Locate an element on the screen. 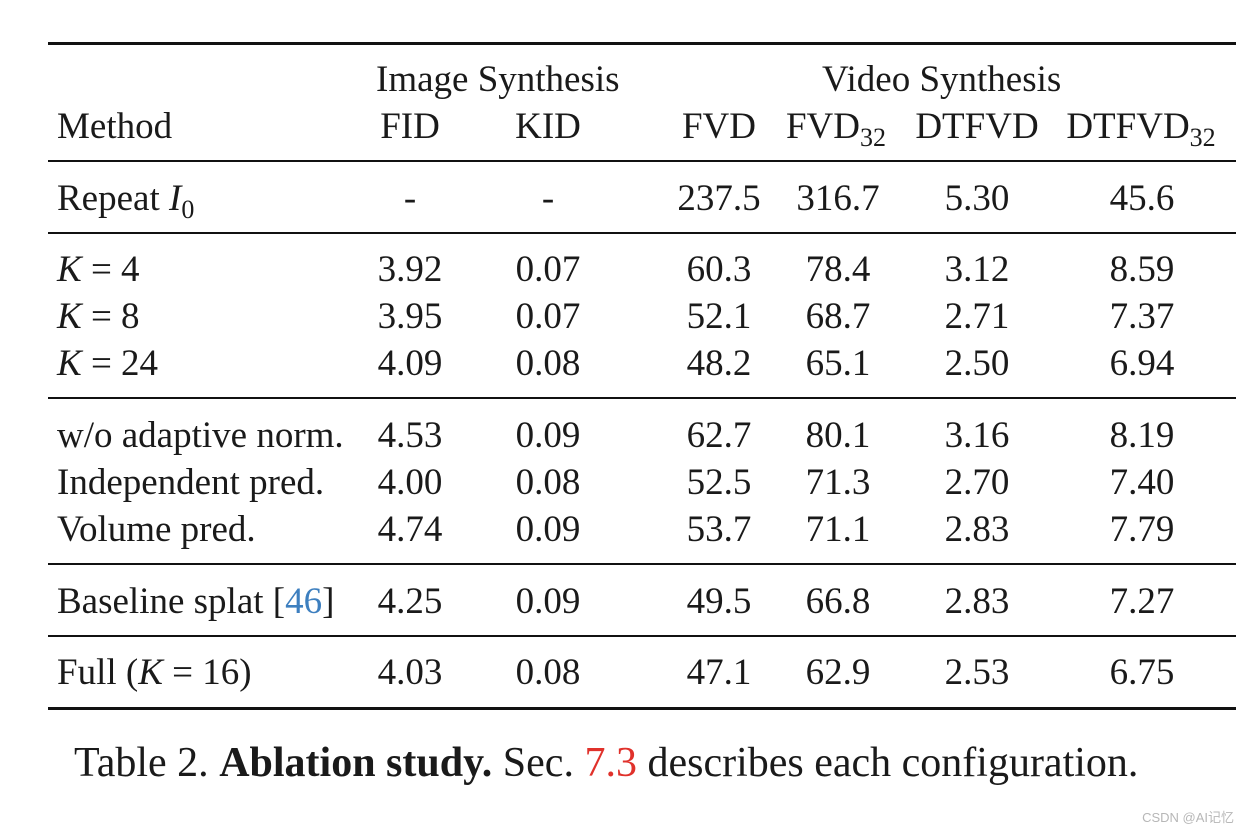  row-3-method-eq: = 24 is located at coordinates (120, 363).